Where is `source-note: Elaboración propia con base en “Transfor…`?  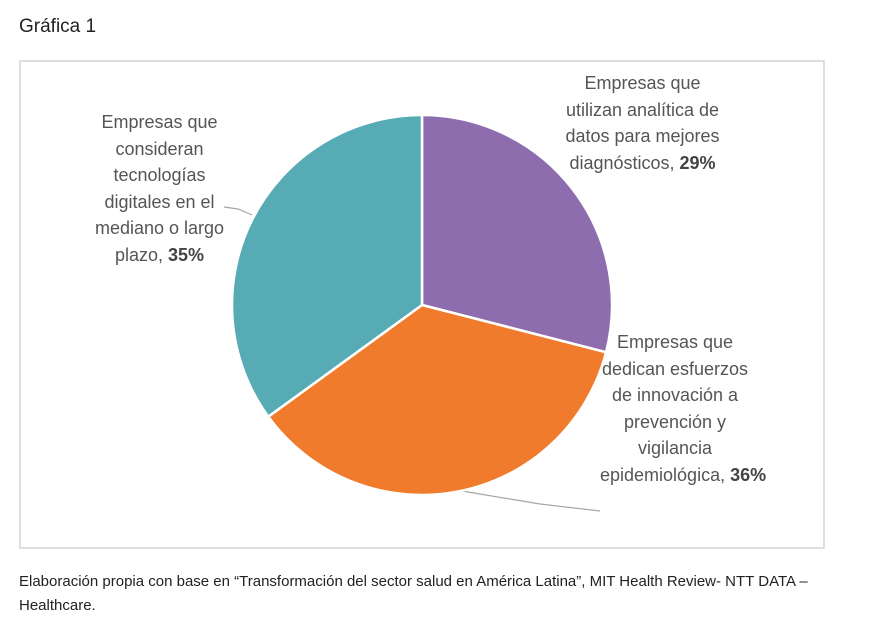
source-note: Elaboración propia con base en “Transfor… is located at coordinates (413, 593).